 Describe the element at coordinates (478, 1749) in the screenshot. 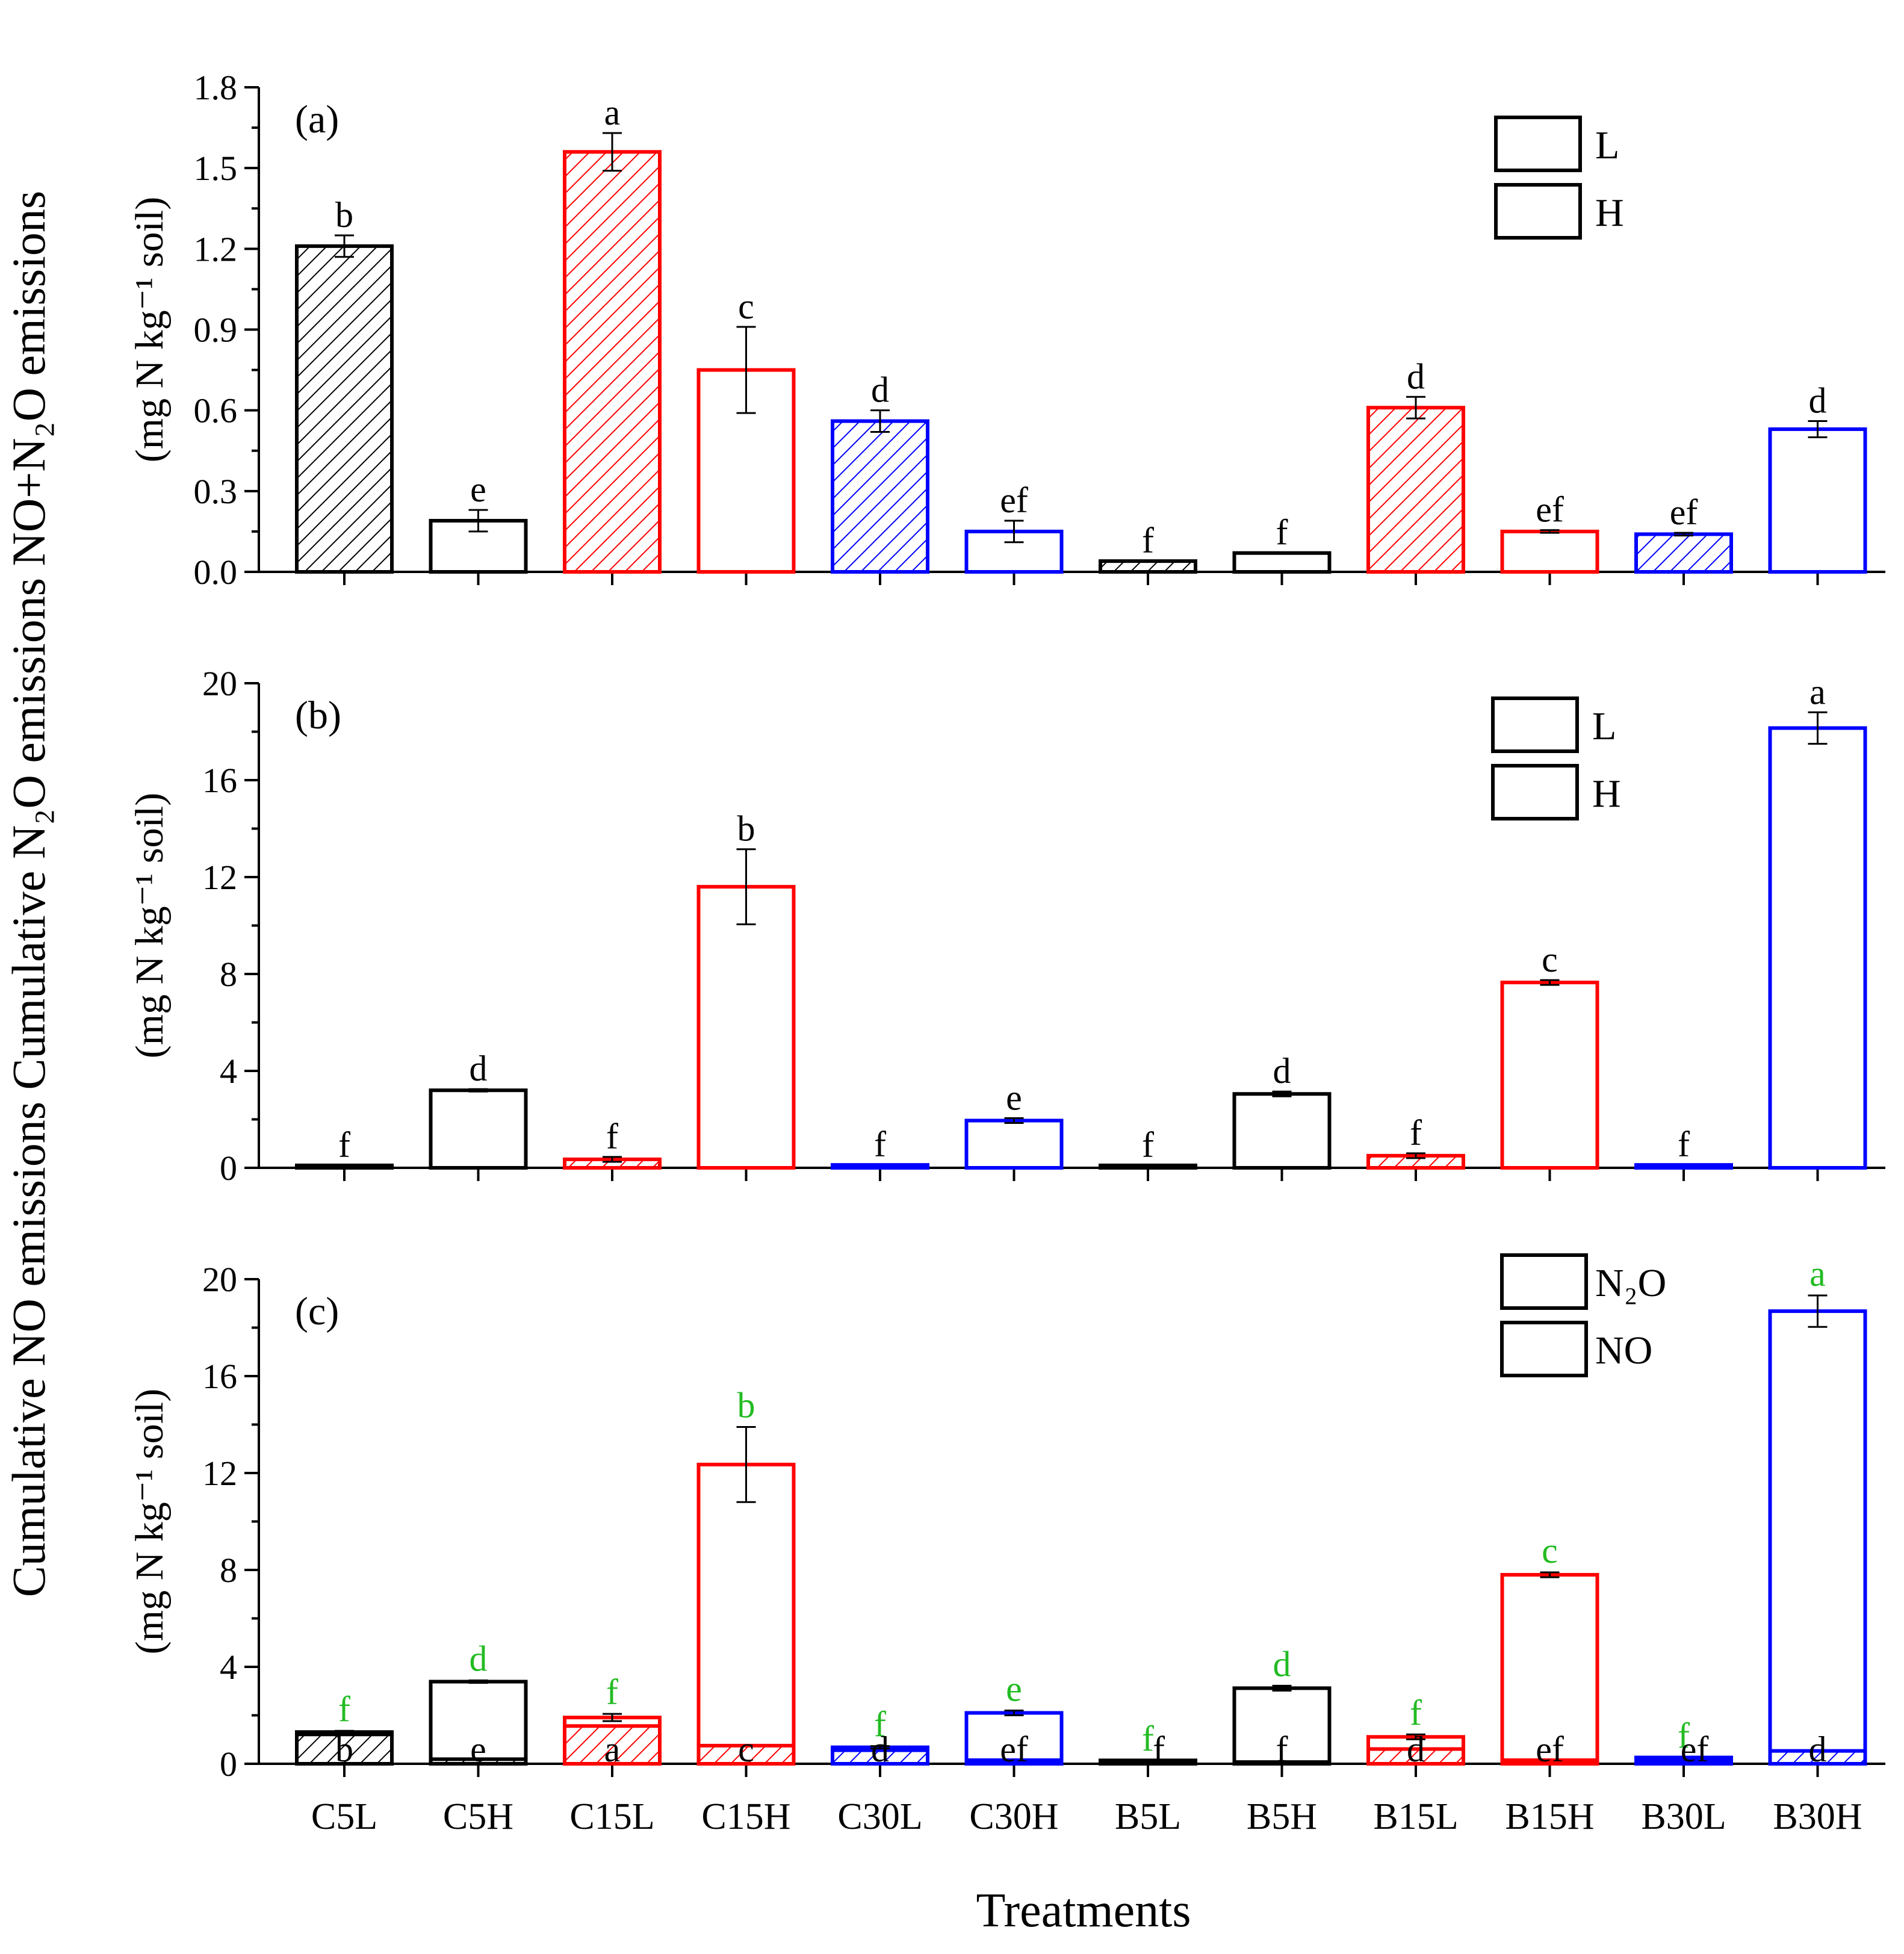

I see `no-significance-letter: e` at that location.